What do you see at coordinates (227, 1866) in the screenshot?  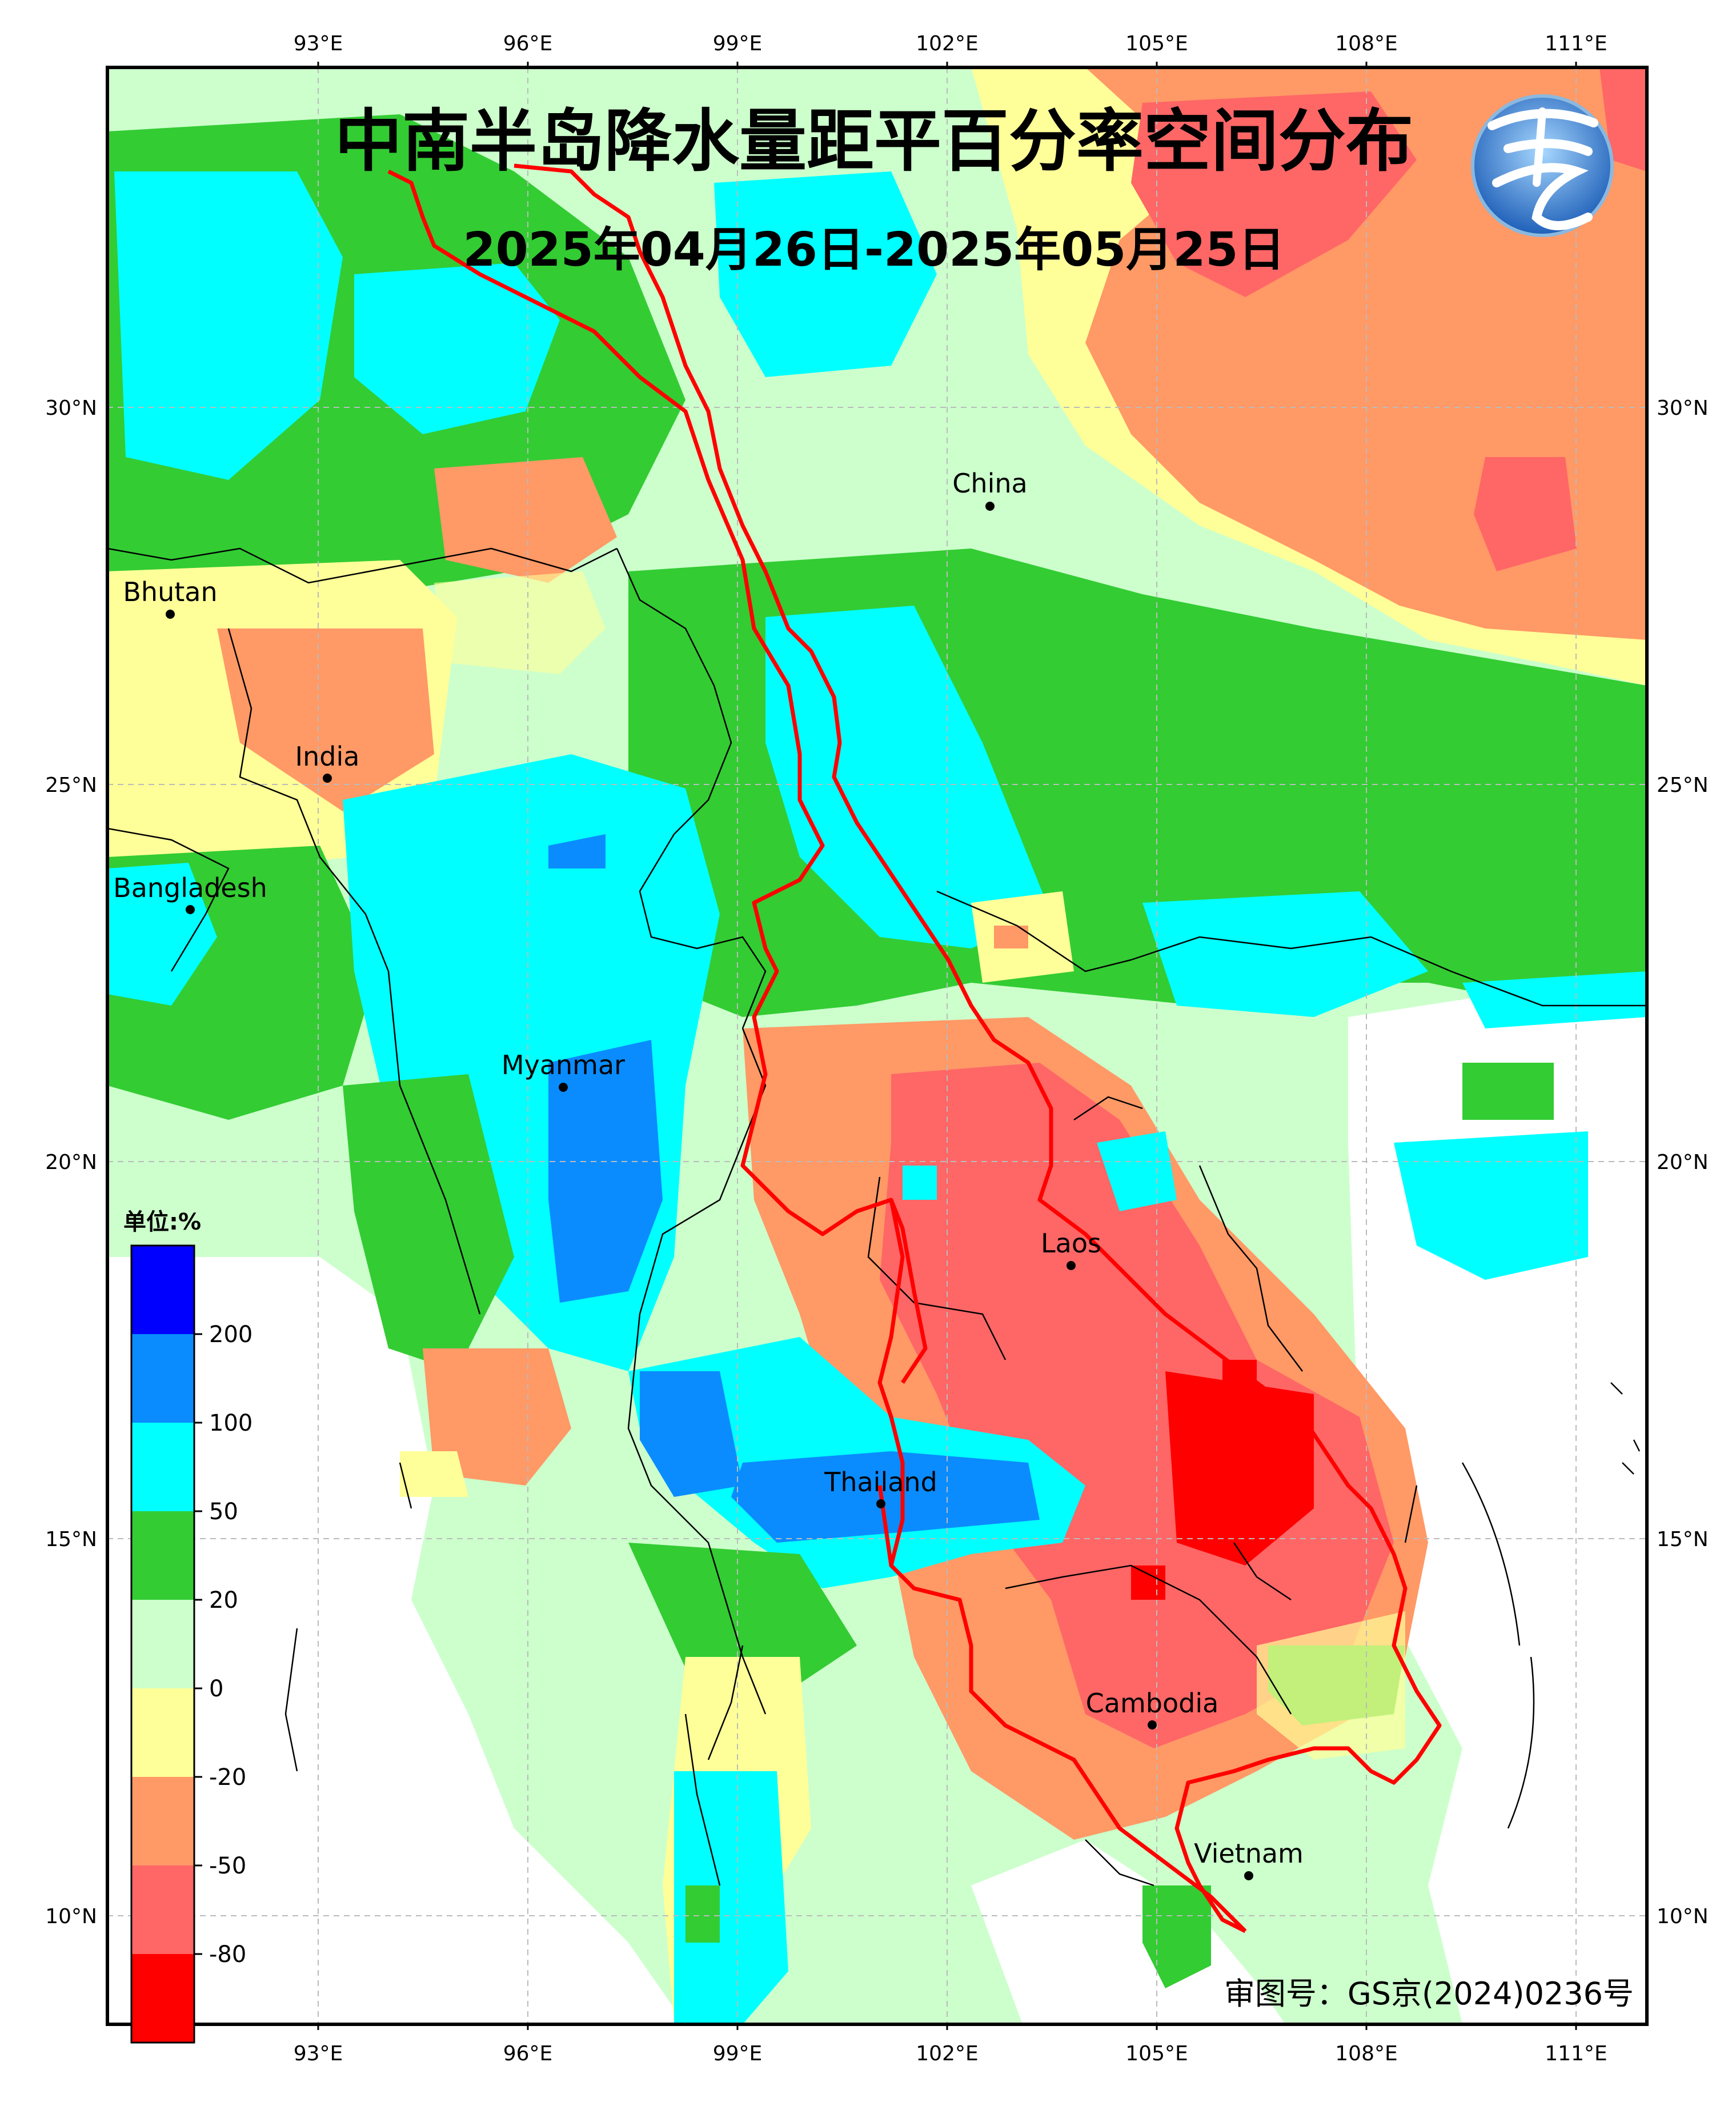 I see `legend-tick-label: -50` at bounding box center [227, 1866].